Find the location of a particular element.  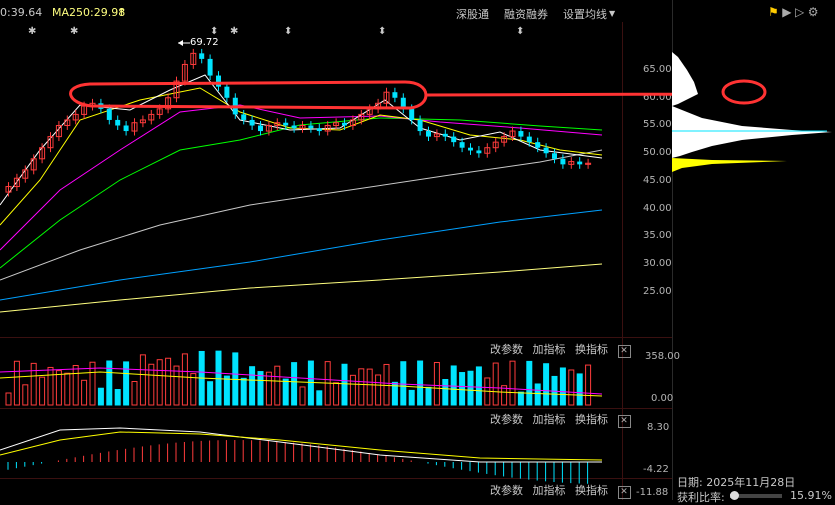

ma-settings-dropdown-icon: ▼ is located at coordinates (612, 13).